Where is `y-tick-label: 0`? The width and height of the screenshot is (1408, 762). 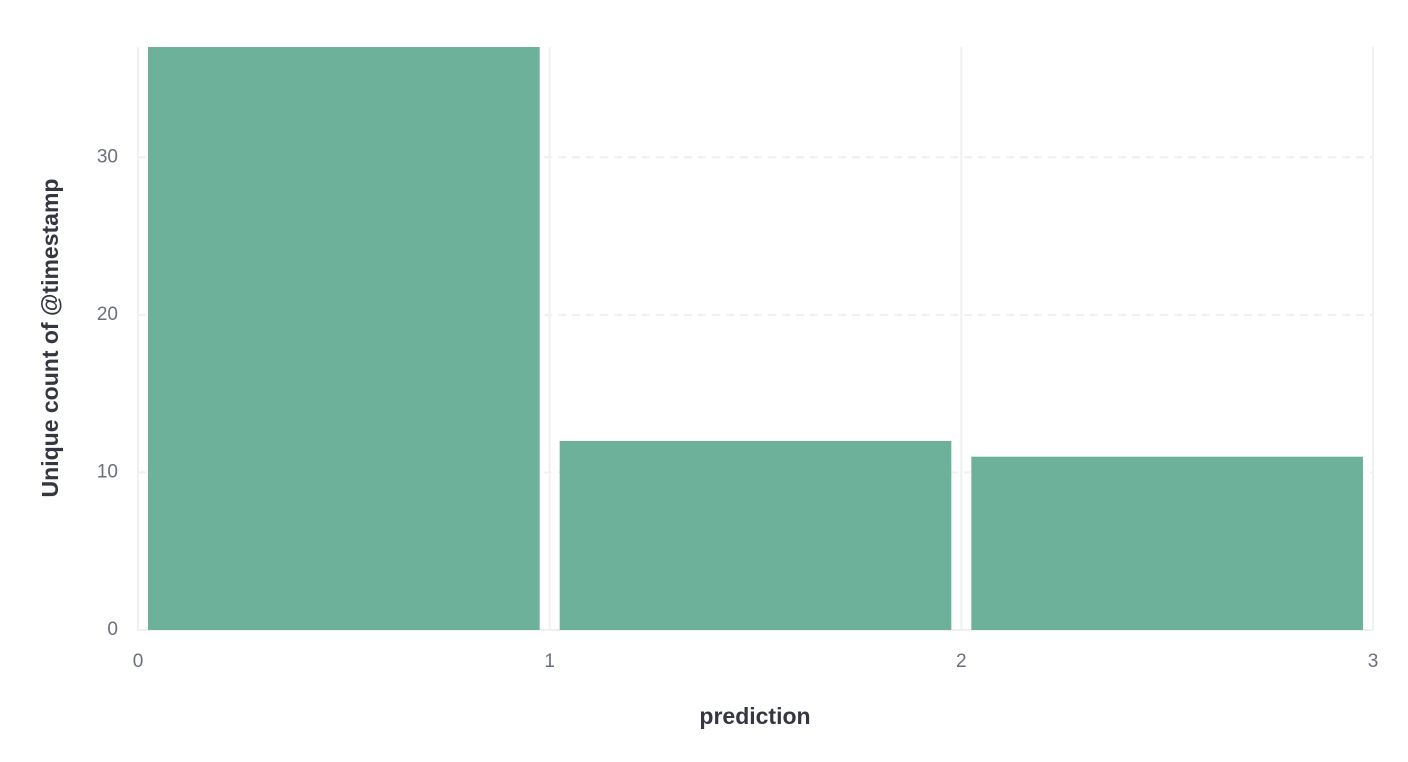
y-tick-label: 0 is located at coordinates (112, 629).